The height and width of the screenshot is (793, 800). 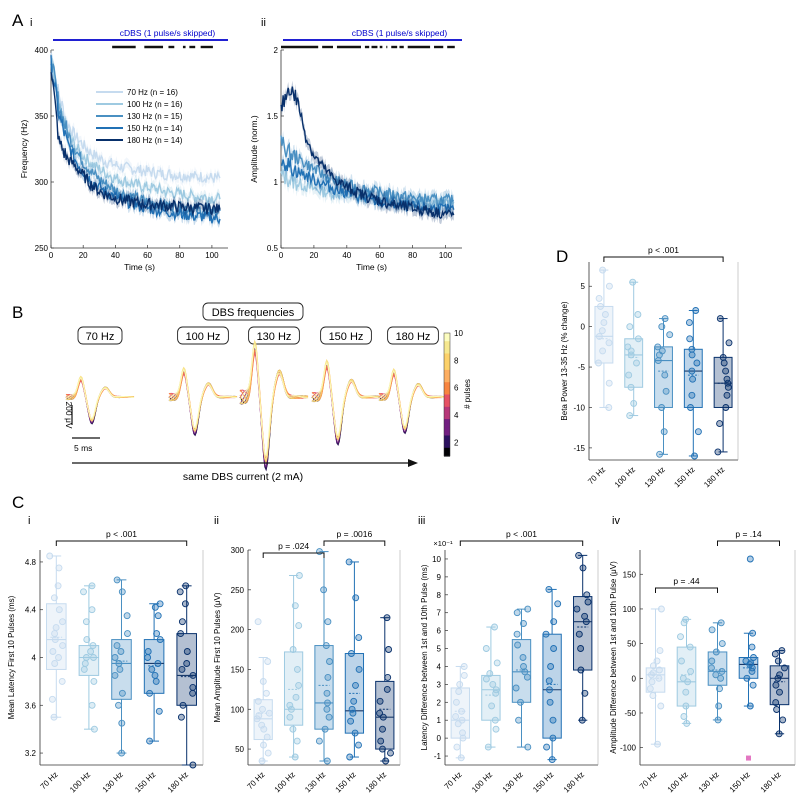 I want to click on y-tick-label: 6, so click(x=439, y=631).